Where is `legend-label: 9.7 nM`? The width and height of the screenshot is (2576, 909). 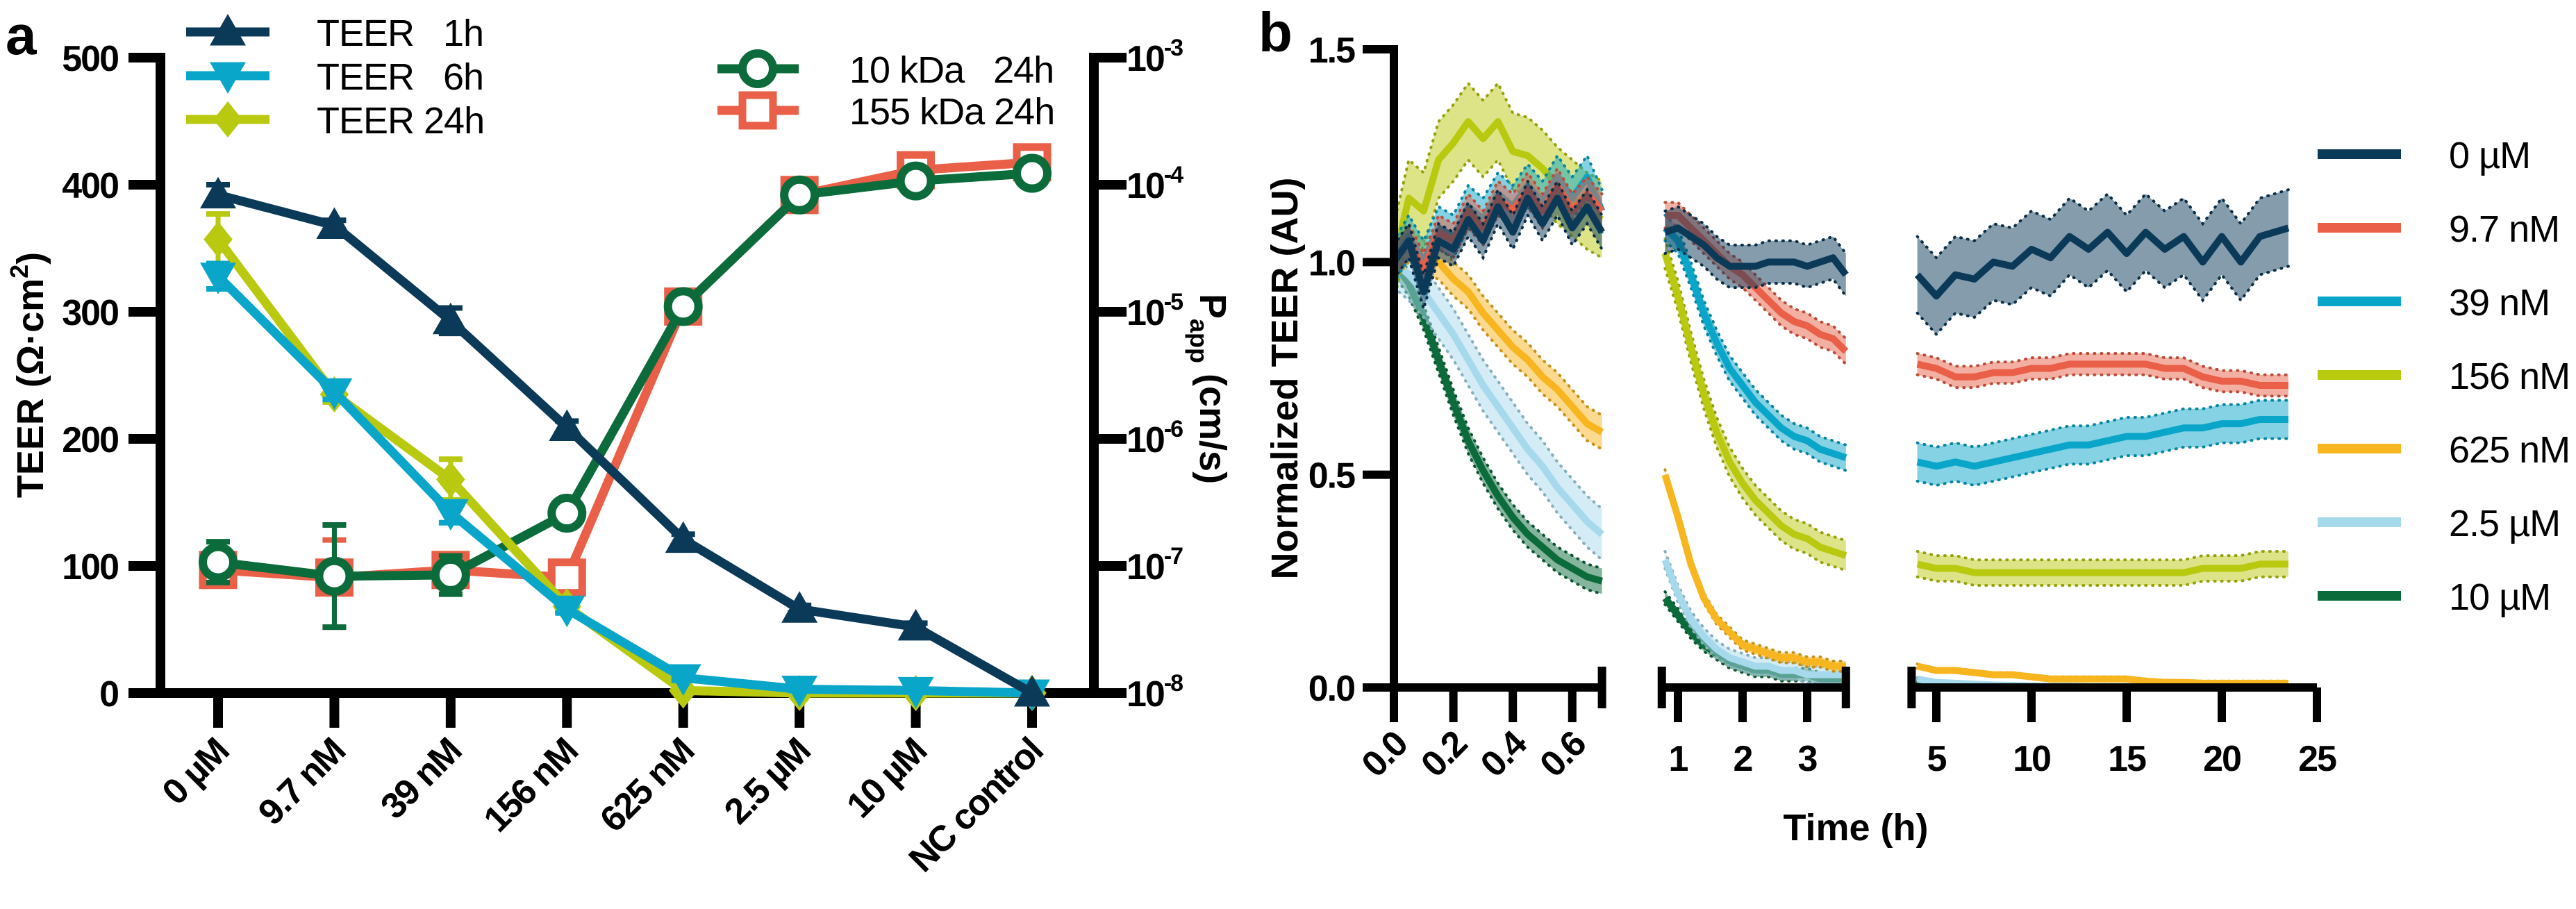 legend-label: 9.7 nM is located at coordinates (2504, 229).